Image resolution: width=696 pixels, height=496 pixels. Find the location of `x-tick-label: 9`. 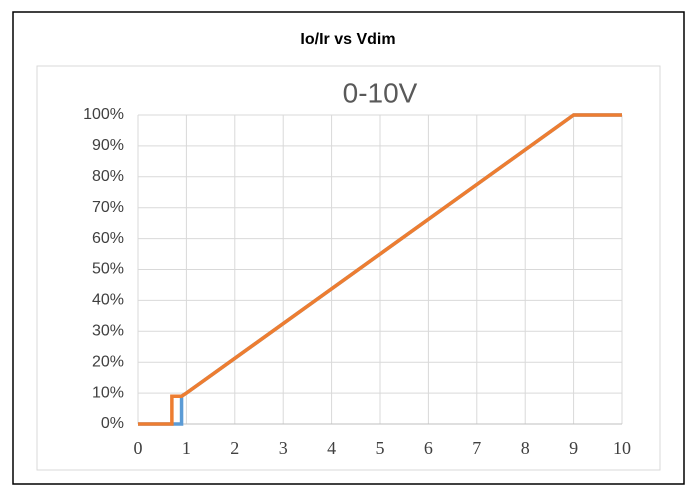

x-tick-label: 9 is located at coordinates (573, 448).